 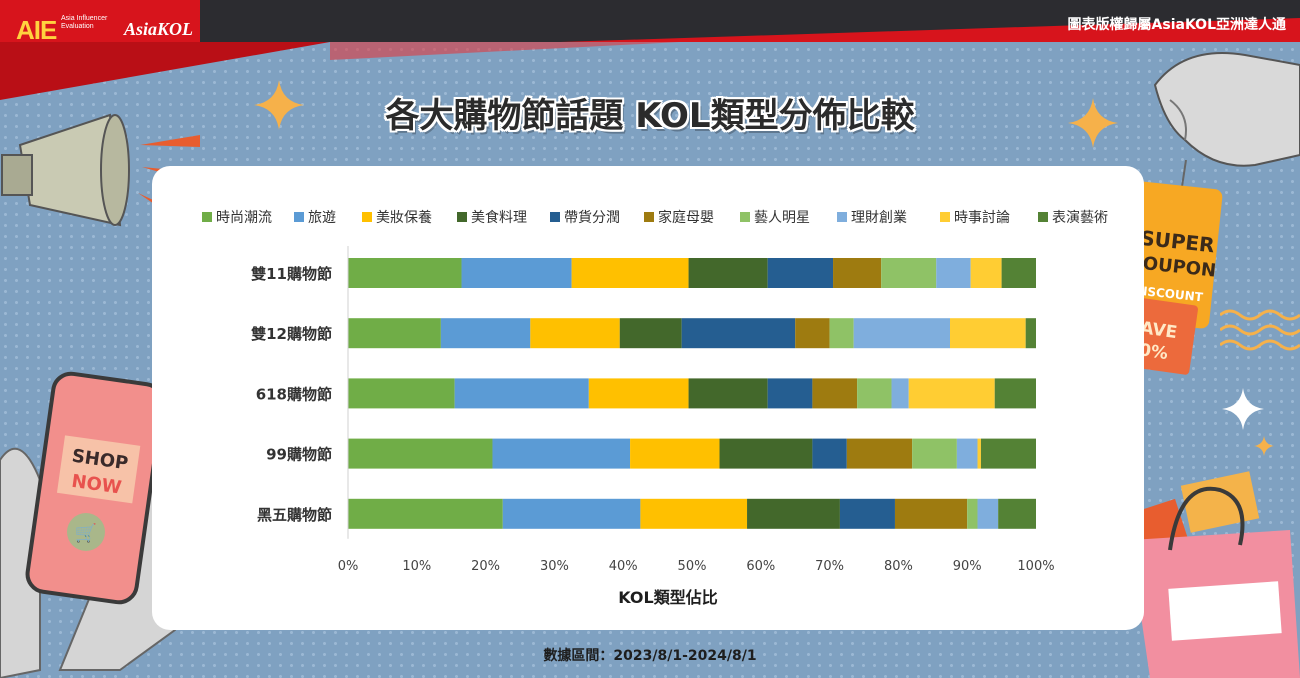 I want to click on legend-item: 時尚潮流, so click(x=237, y=218).